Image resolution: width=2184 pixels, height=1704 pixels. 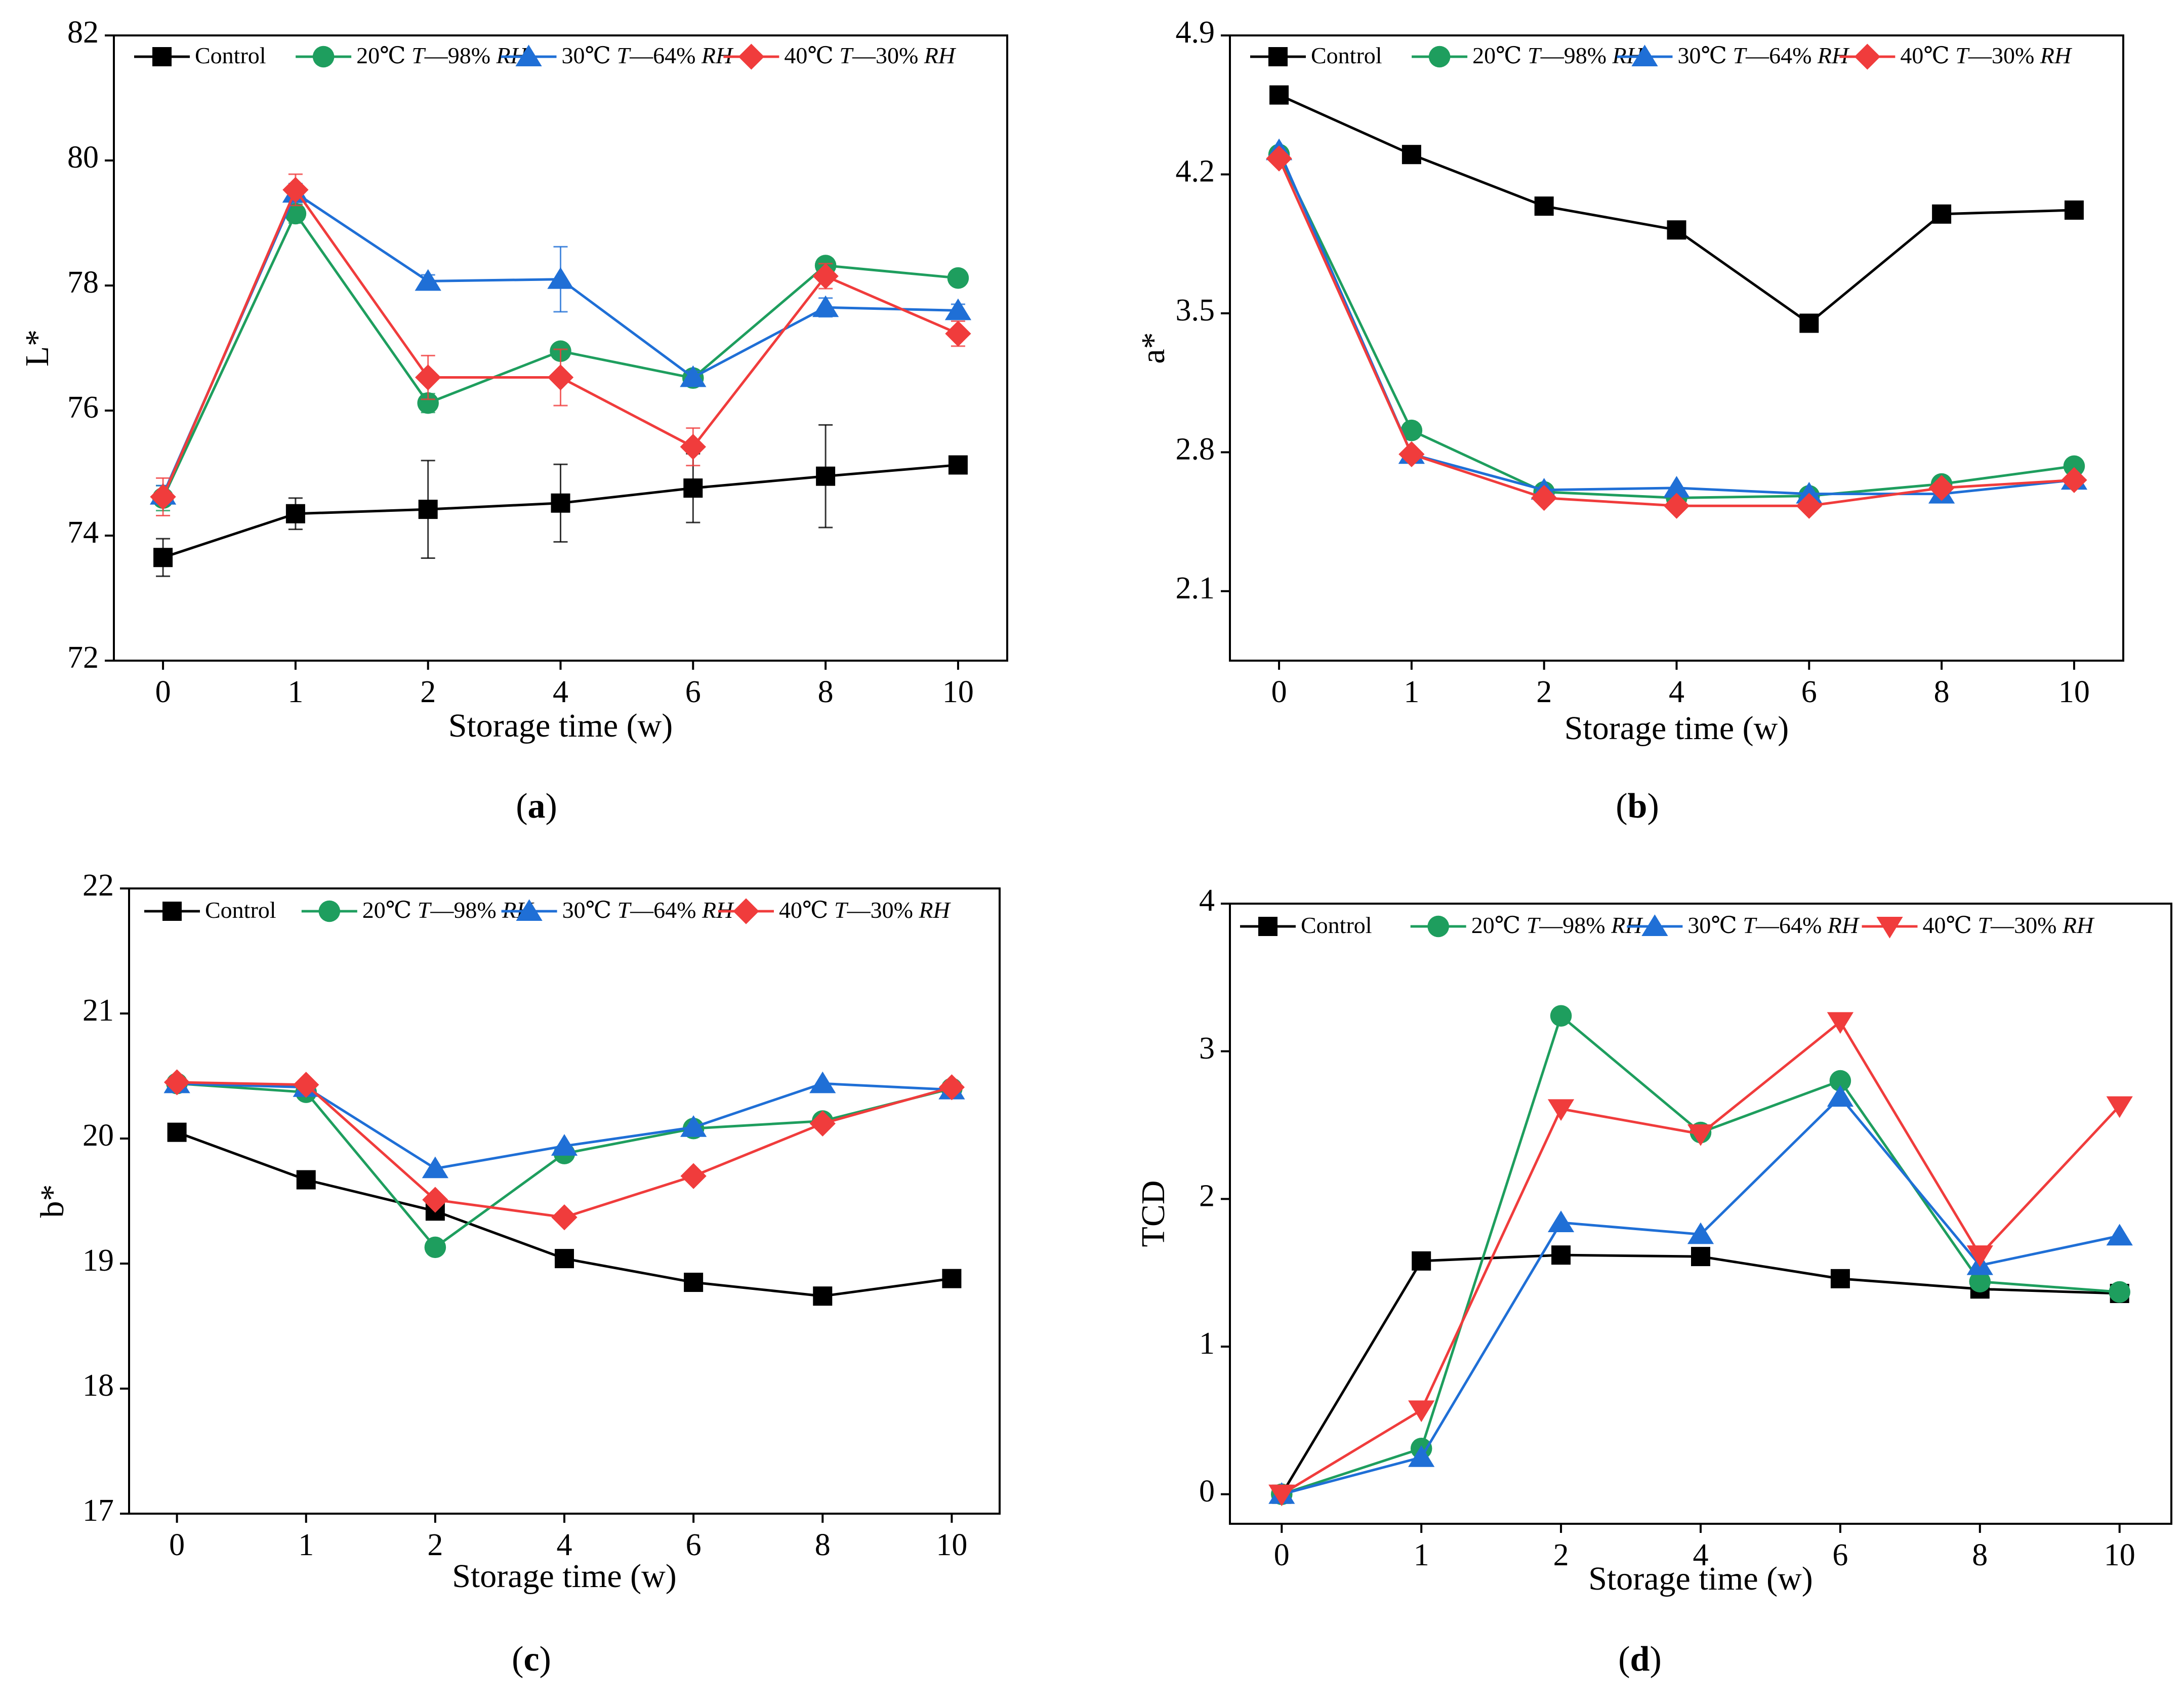 What do you see at coordinates (1421, 1555) in the screenshot?
I see `x-tick-label: 1` at bounding box center [1421, 1555].